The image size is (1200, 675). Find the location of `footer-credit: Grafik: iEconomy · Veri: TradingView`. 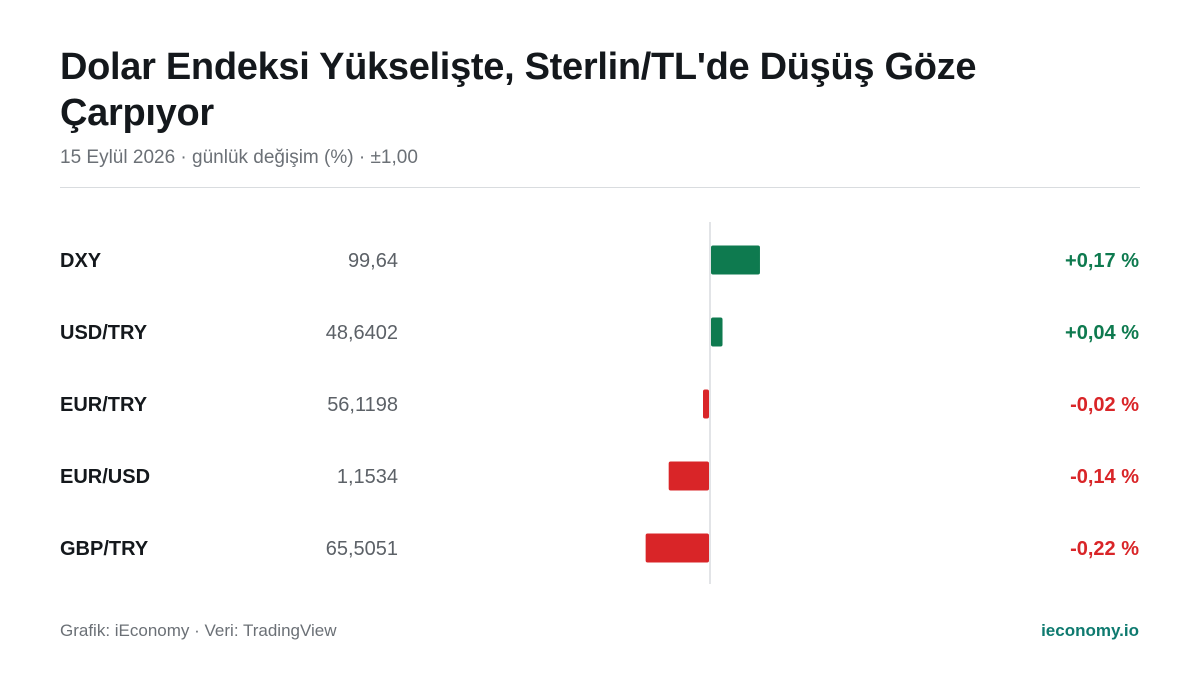

footer-credit: Grafik: iEconomy · Veri: TradingView is located at coordinates (198, 630).